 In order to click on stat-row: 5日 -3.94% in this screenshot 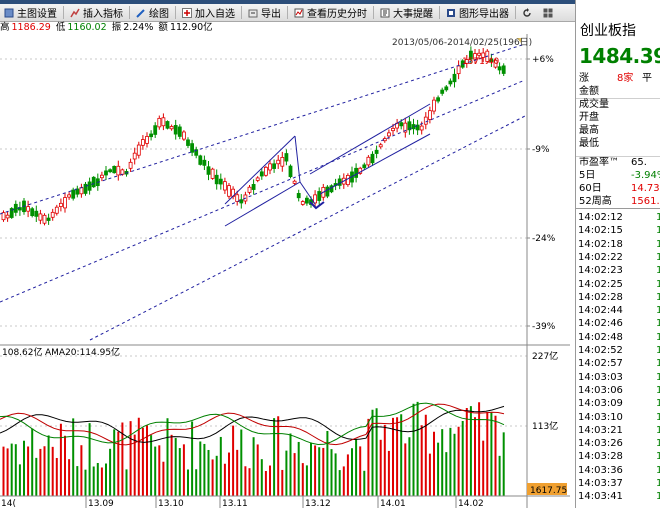, I will do `click(619, 175)`.